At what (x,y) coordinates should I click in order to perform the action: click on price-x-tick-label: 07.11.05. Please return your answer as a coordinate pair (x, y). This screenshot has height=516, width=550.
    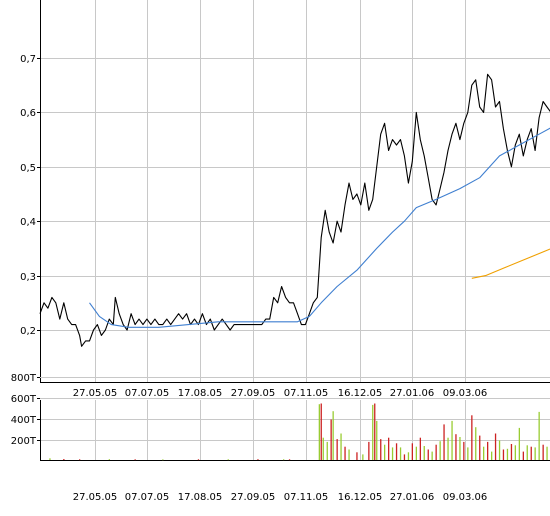
    Looking at the image, I should click on (306, 393).